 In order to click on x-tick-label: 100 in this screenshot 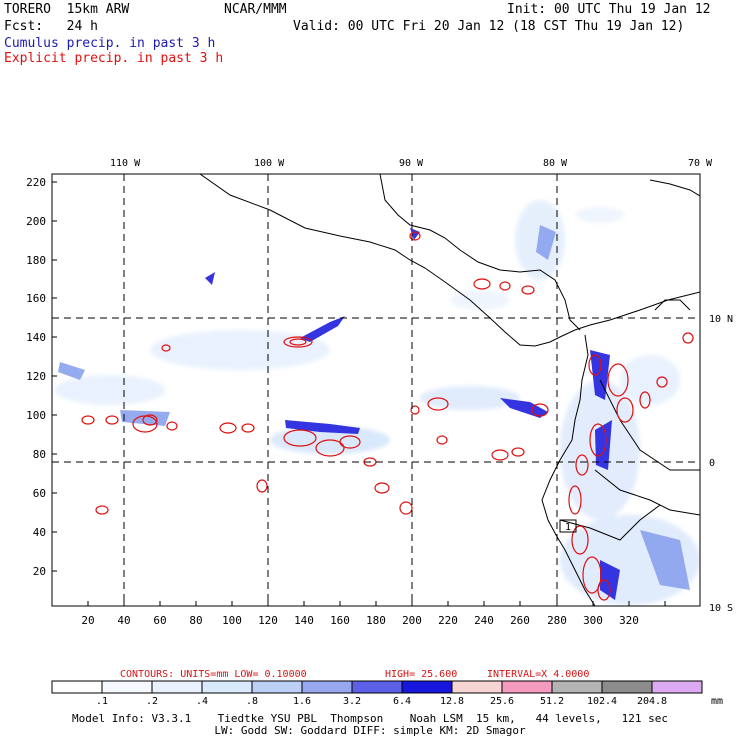, I will do `click(232, 620)`.